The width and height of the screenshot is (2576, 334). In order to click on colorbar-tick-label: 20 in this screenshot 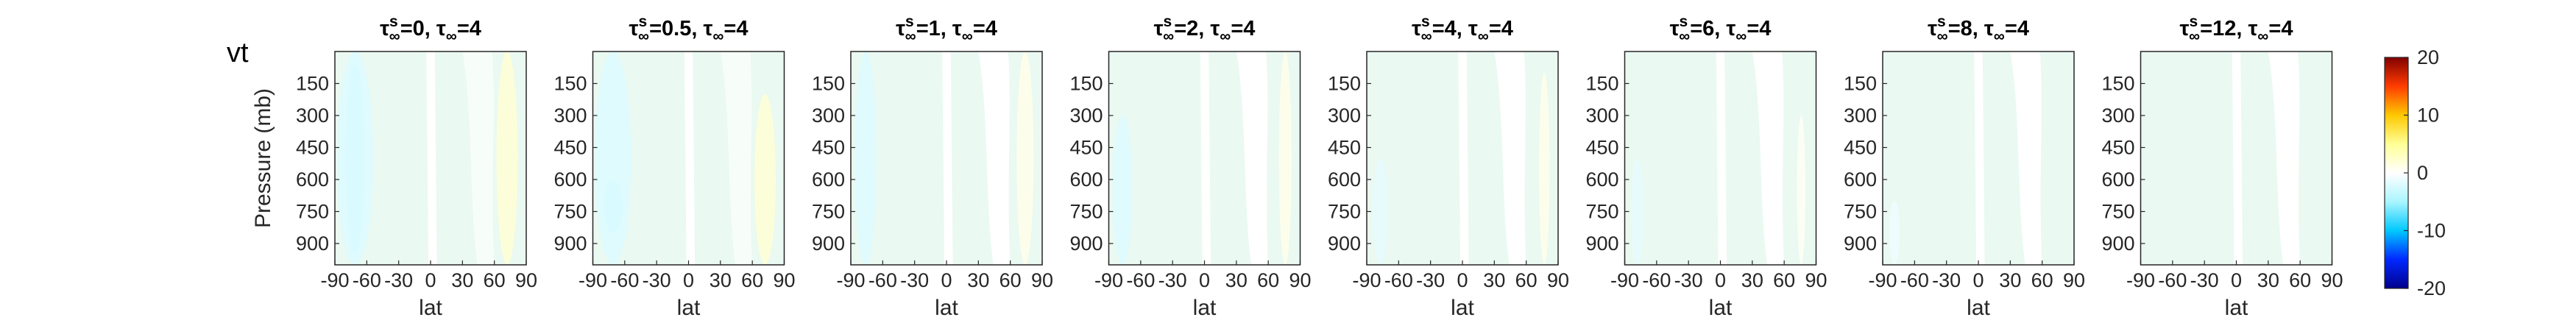, I will do `click(2428, 57)`.